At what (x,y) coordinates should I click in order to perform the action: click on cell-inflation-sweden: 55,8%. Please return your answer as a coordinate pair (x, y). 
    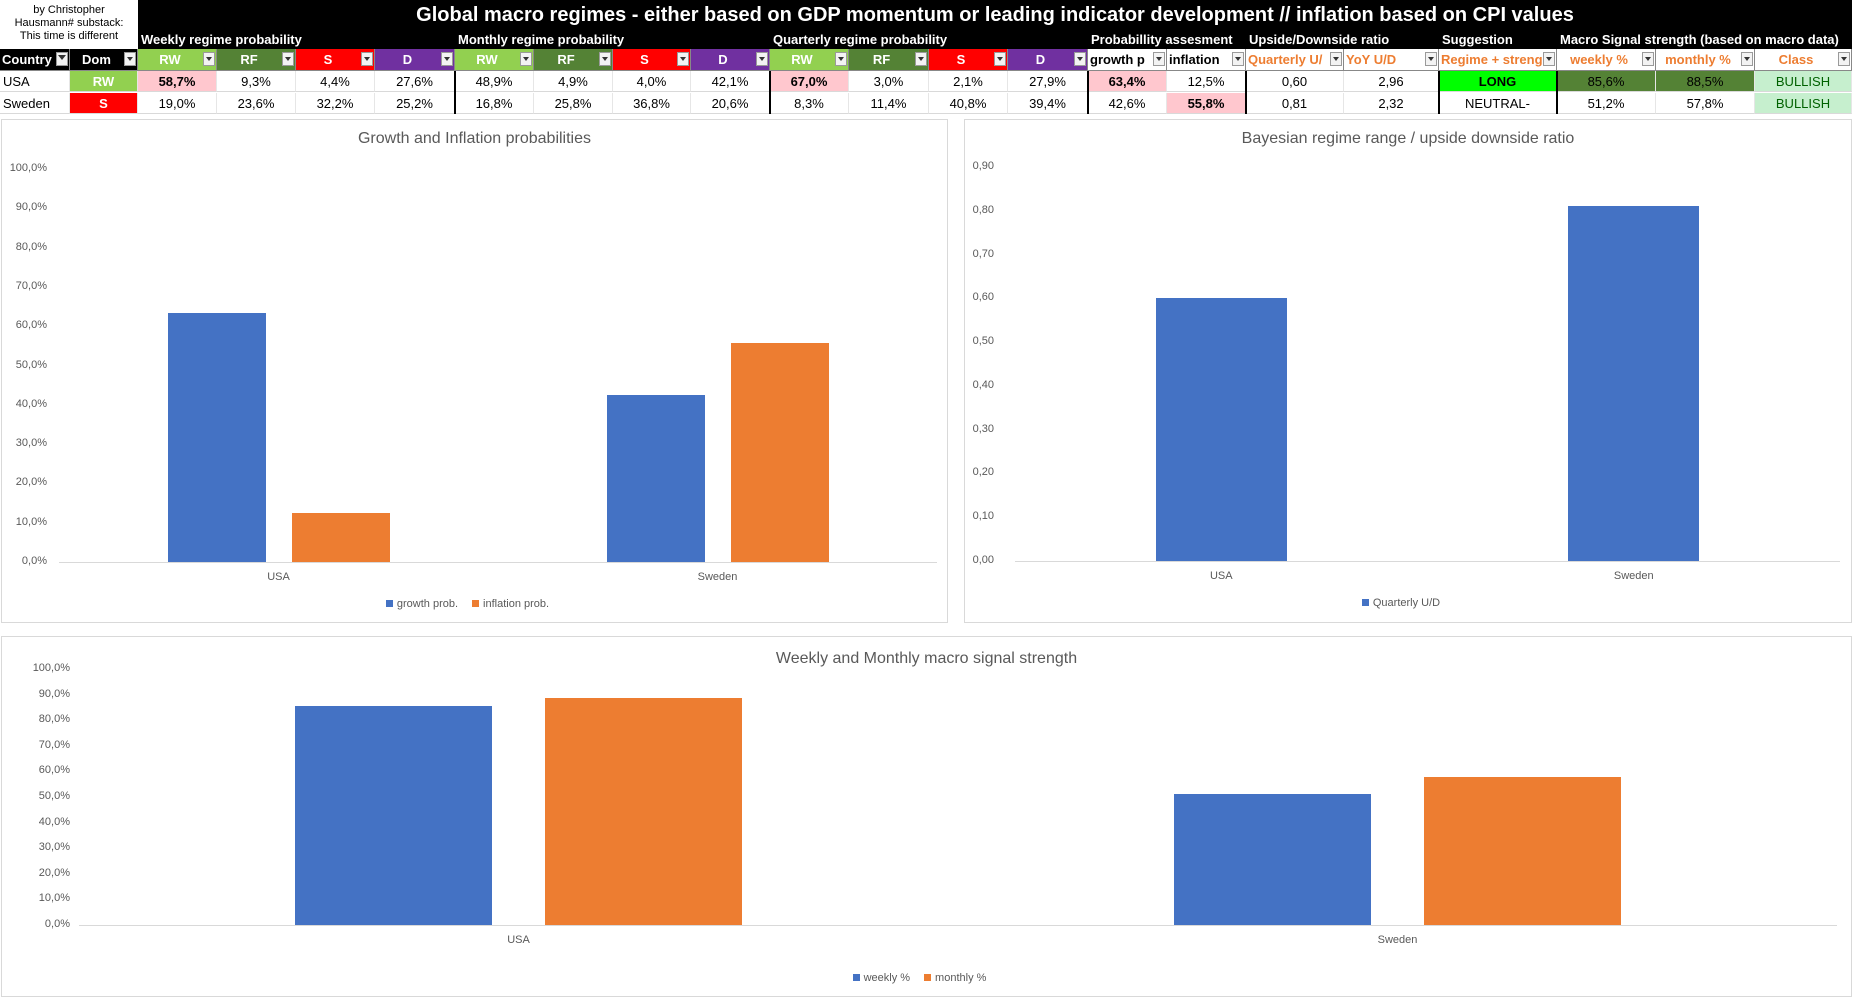
    Looking at the image, I should click on (1206, 103).